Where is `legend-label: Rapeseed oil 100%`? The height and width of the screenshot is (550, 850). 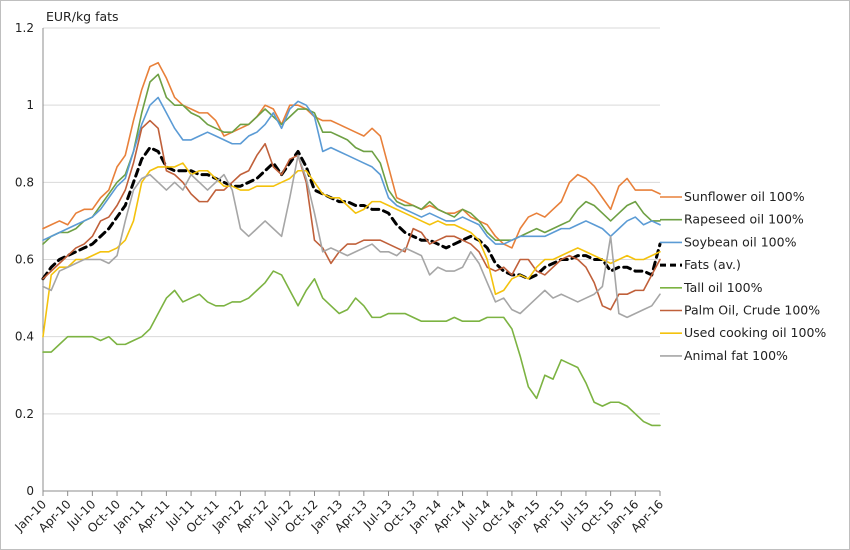
legend-label: Rapeseed oil 100% is located at coordinates (744, 219).